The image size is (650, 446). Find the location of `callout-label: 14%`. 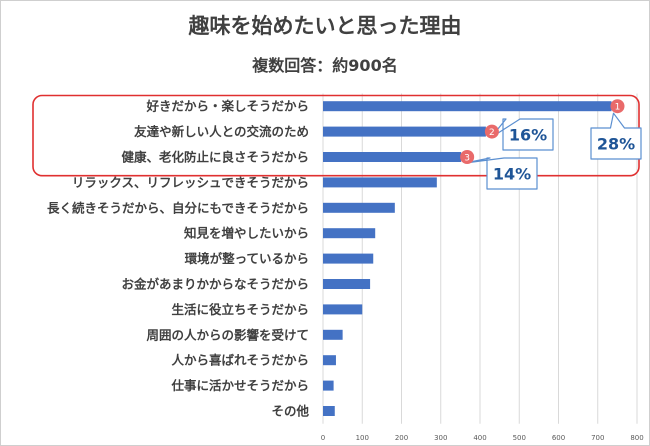

callout-label: 14% is located at coordinates (512, 174).